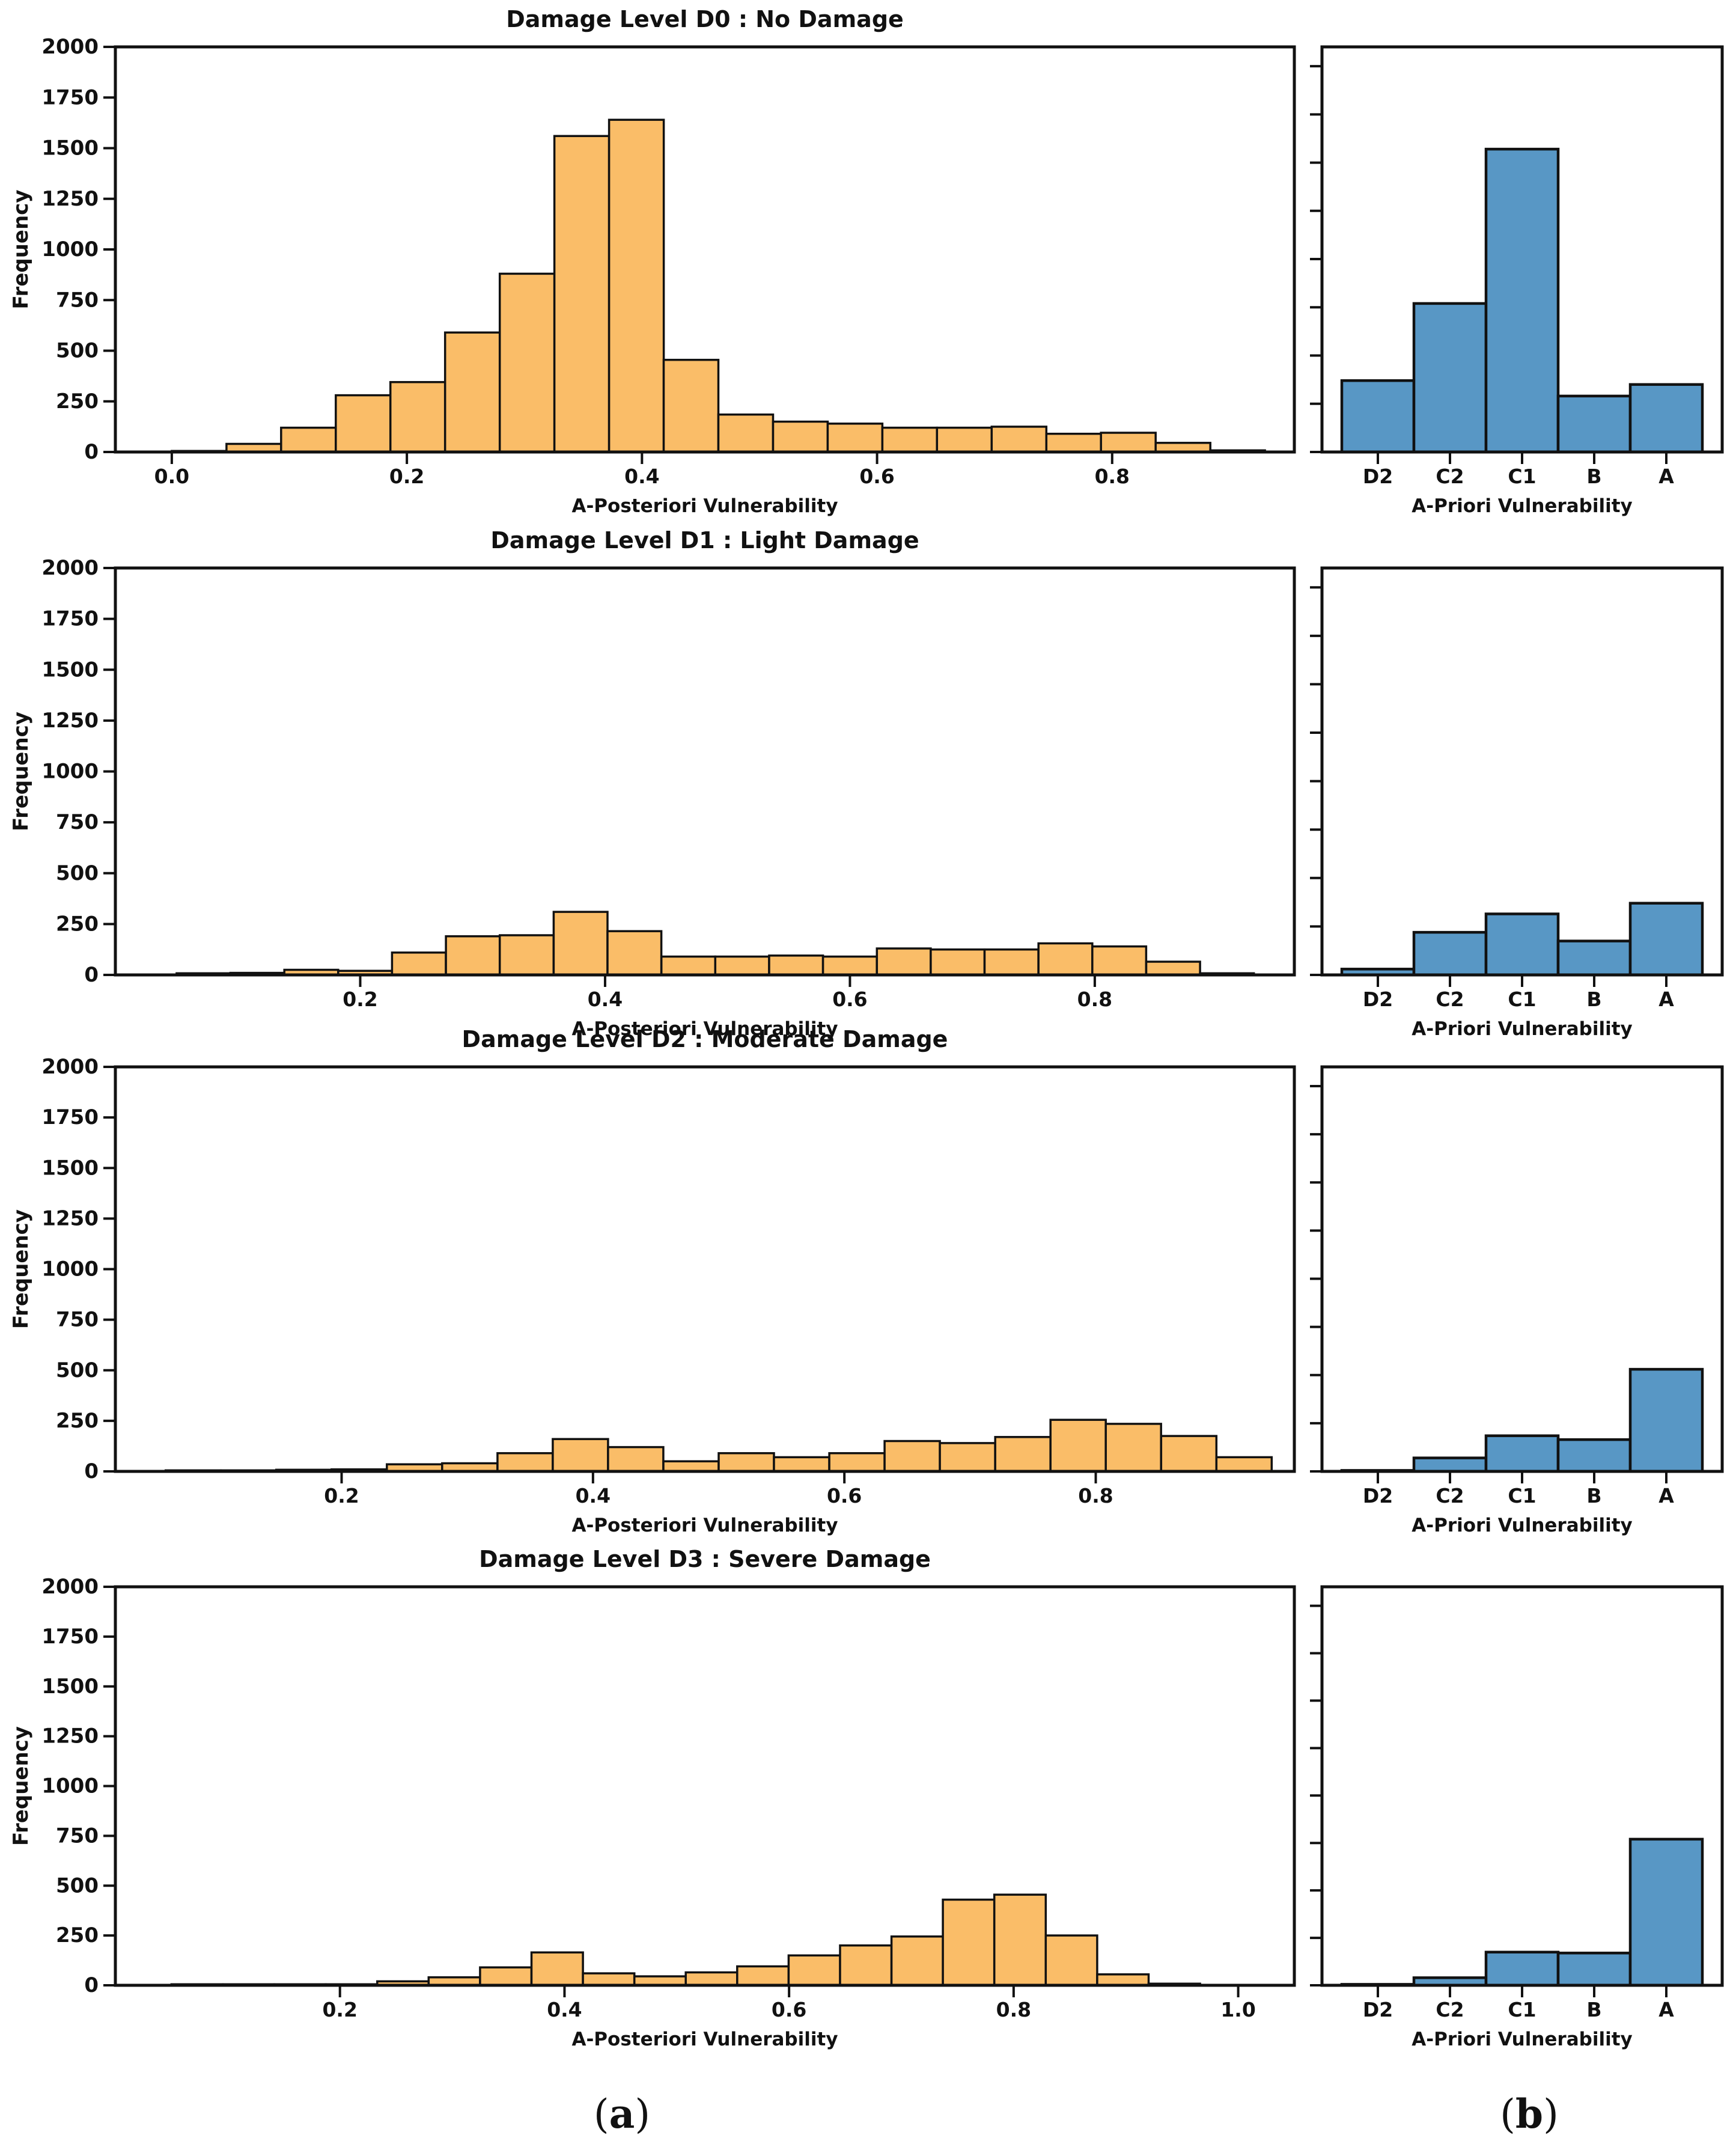 This screenshot has width=1733, height=2156. Describe the element at coordinates (705, 19) in the screenshot. I see `panel-title-damageleveld0:nodamage: Damage Level D0 : No Damage` at that location.